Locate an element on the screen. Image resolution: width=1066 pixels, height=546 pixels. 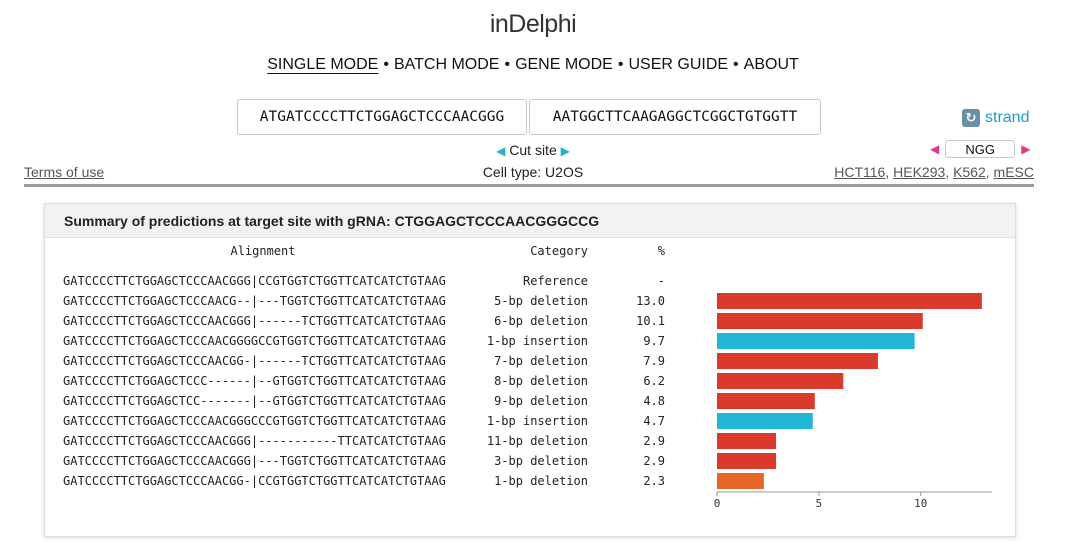
strand-label: strand is located at coordinates (1007, 117).